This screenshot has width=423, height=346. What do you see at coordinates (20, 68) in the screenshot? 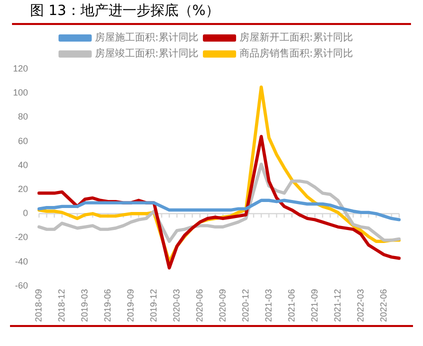
I see `y-tick-label: 120` at bounding box center [20, 68].